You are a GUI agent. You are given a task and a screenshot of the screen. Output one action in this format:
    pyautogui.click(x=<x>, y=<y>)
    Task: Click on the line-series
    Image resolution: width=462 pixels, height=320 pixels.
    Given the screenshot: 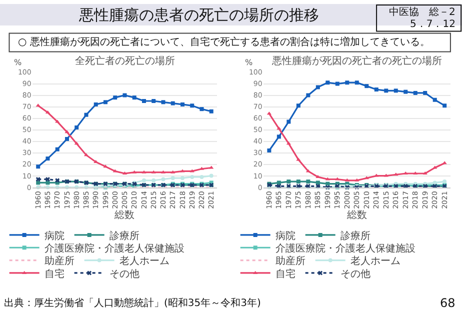 What is the action you would take?
    pyautogui.click(x=356, y=147)
    